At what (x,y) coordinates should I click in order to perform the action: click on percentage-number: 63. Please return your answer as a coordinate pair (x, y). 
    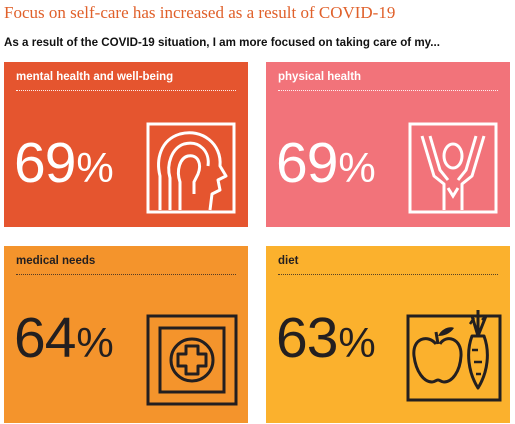
    Looking at the image, I should click on (307, 338).